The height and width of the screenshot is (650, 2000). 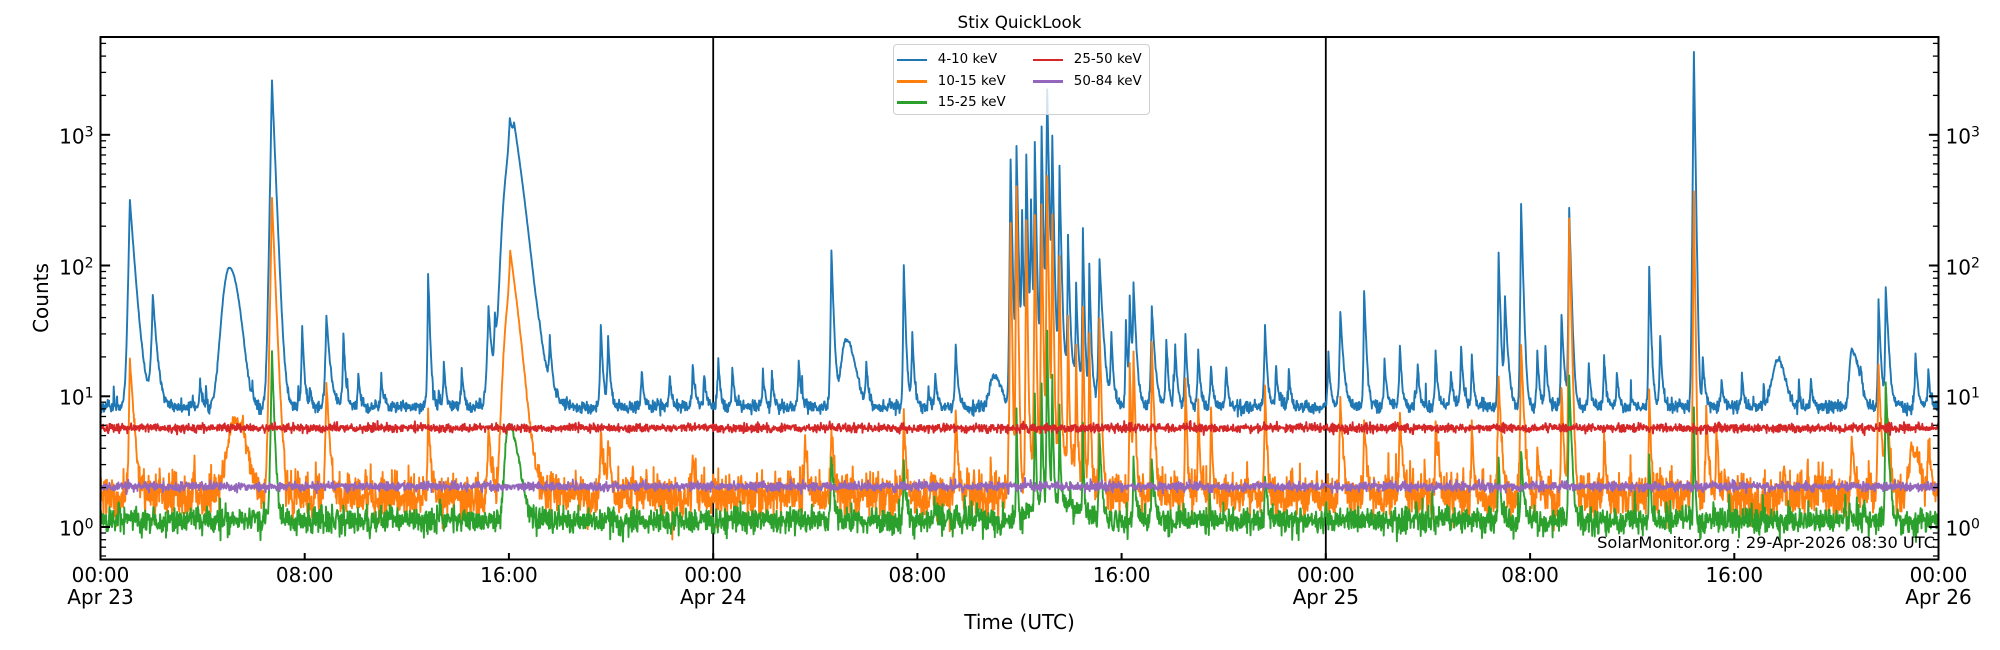 I want to click on chart-title: Stix QuickLook, so click(x=1019, y=22).